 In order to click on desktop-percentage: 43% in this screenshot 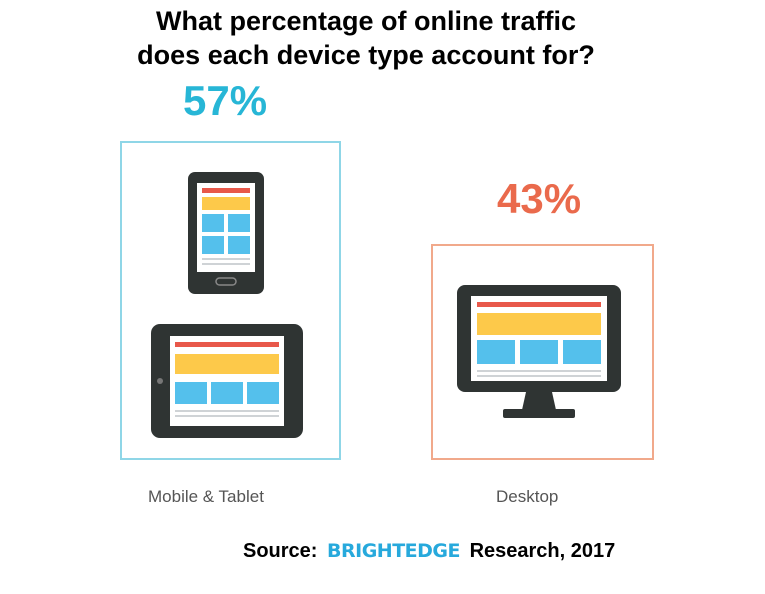, I will do `click(539, 198)`.